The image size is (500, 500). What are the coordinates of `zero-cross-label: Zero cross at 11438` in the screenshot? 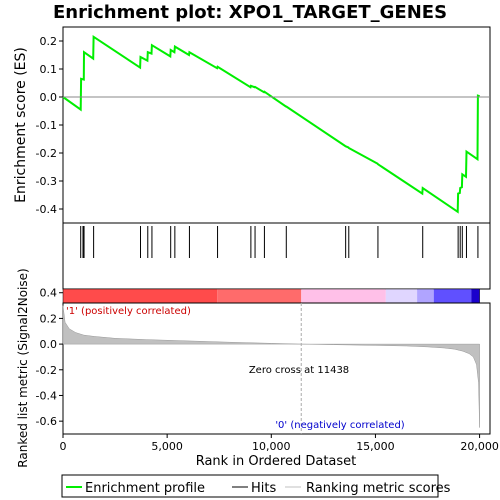 It's located at (299, 370).